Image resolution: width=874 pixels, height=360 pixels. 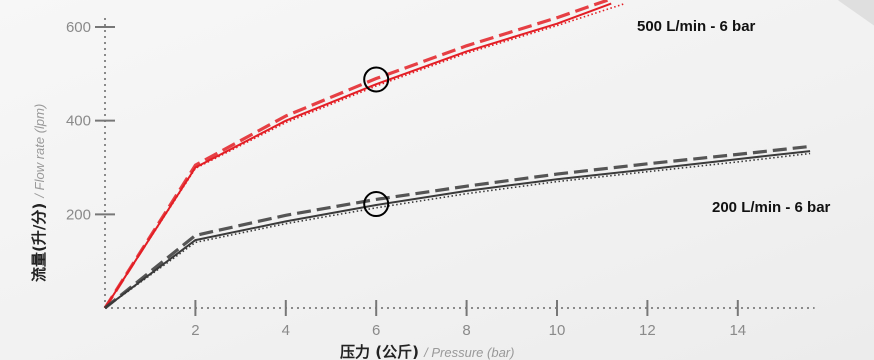 I want to click on markers, so click(x=376, y=142).